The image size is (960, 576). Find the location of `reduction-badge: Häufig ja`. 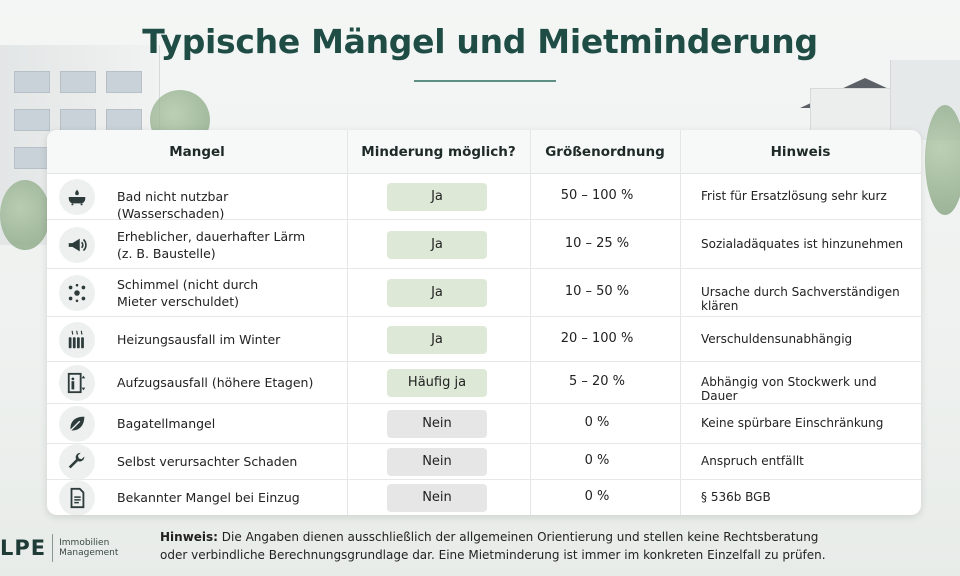

reduction-badge: Häufig ja is located at coordinates (437, 383).